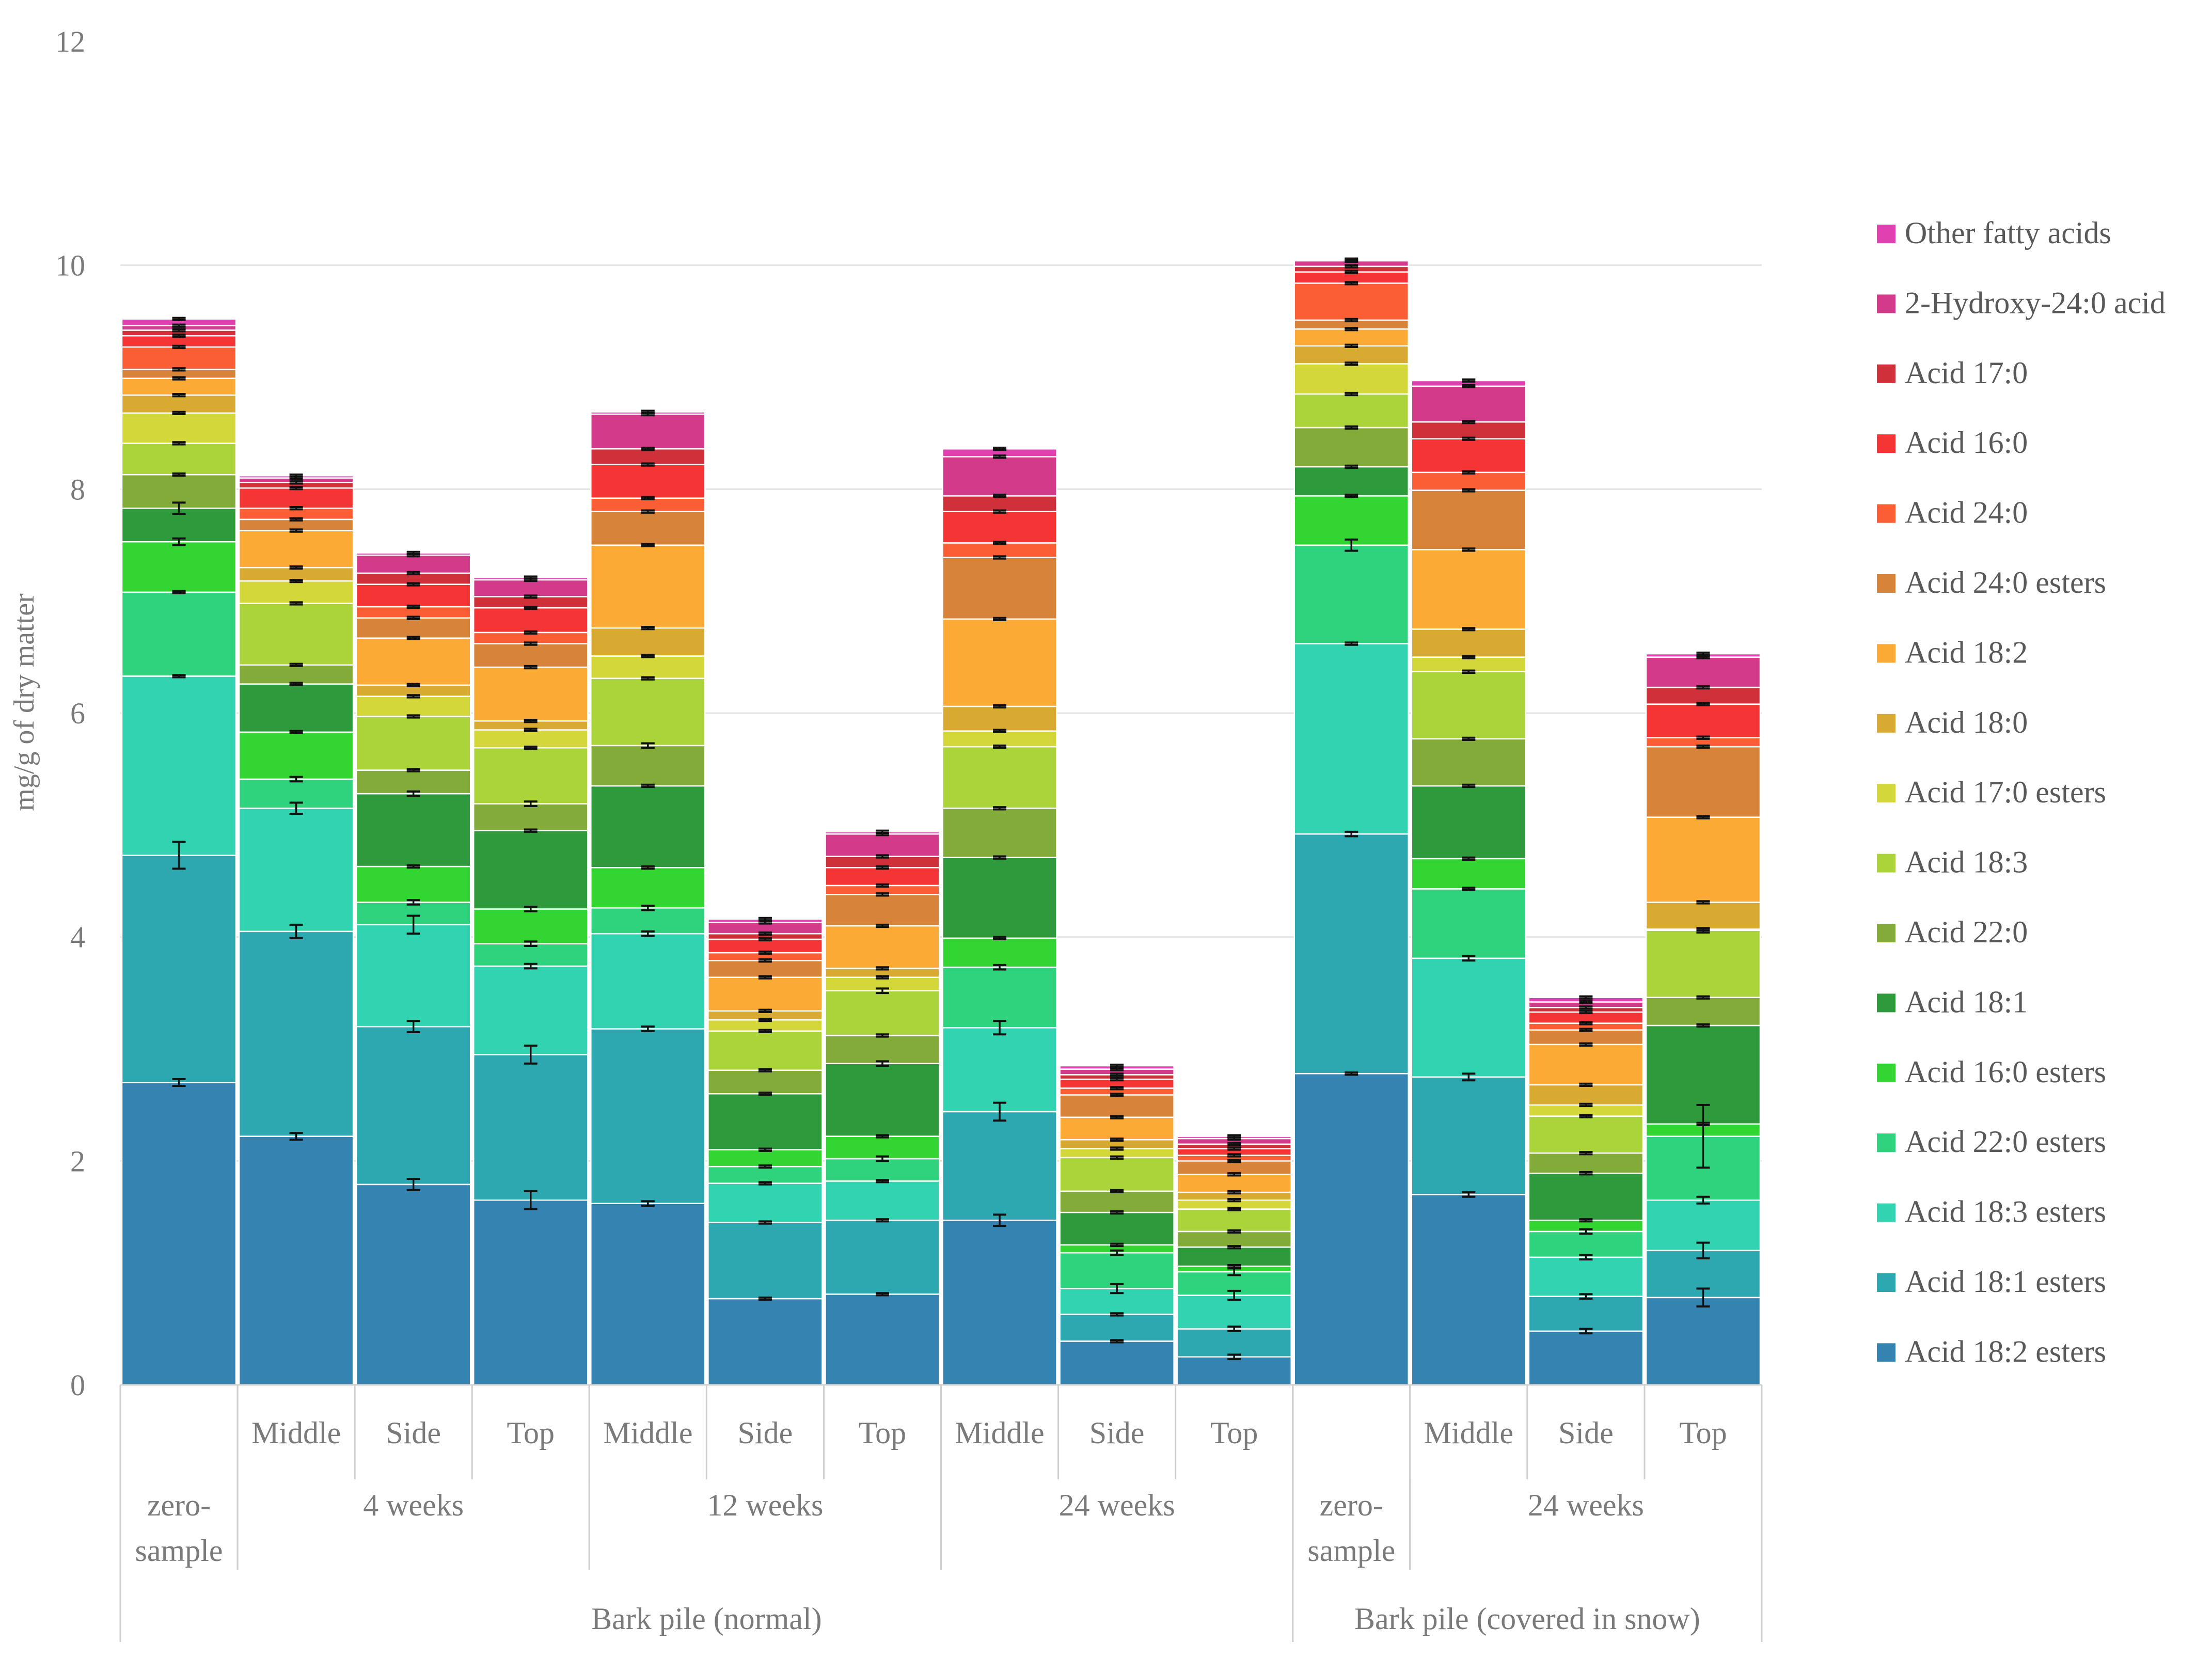 This screenshot has height=1658, width=2212. I want to click on x-tick-label: Side, so click(766, 1433).